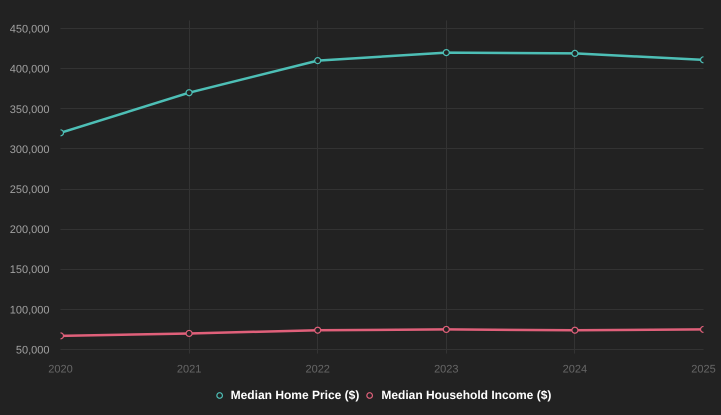 Image resolution: width=721 pixels, height=415 pixels. Describe the element at coordinates (30, 310) in the screenshot. I see `y-tick-label: 100,000` at that location.